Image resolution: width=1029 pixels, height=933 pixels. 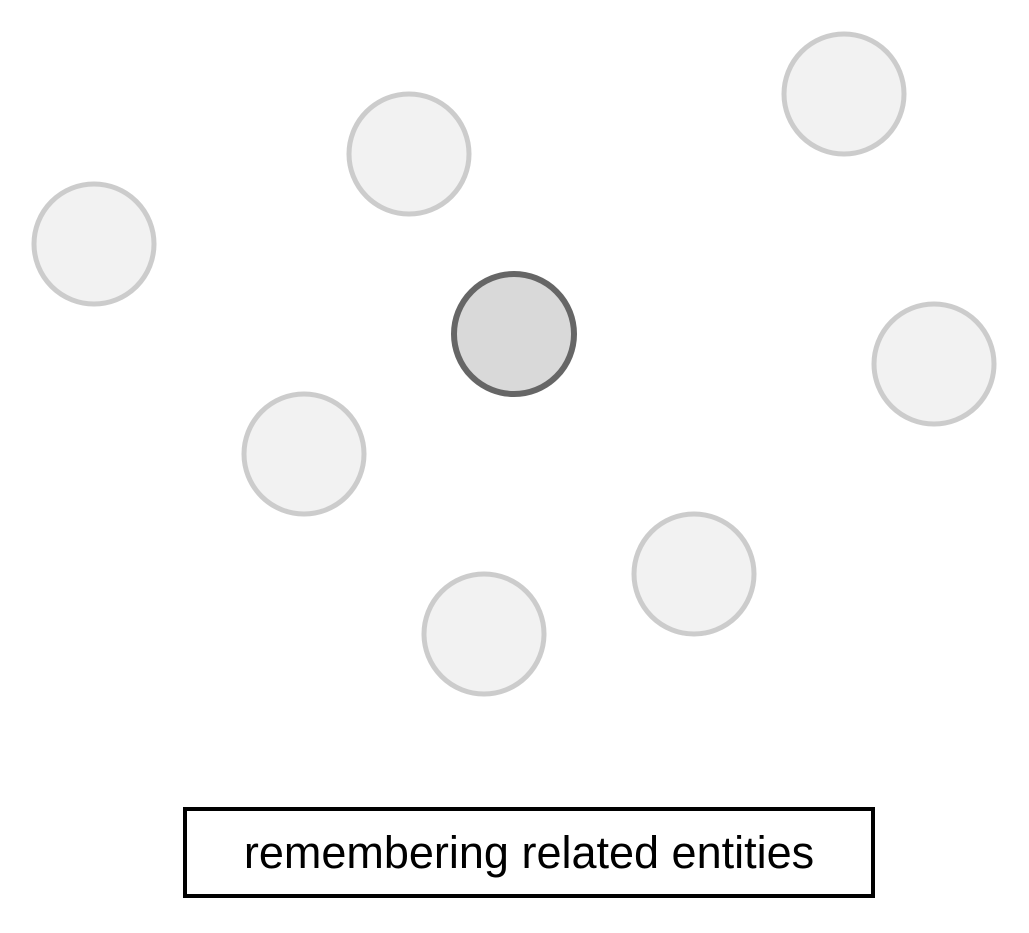 What do you see at coordinates (514, 334) in the screenshot?
I see `central-entity-node` at bounding box center [514, 334].